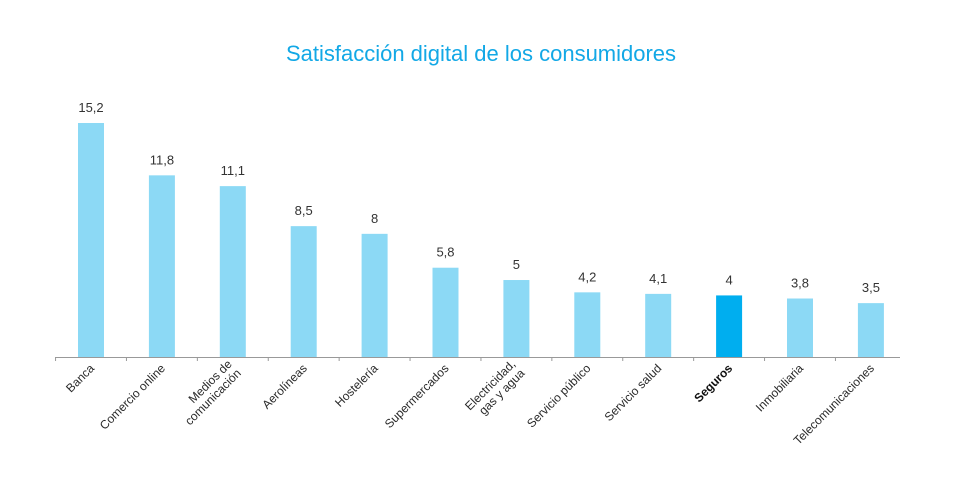 The image size is (963, 482). I want to click on category-label-line: Banca, so click(80, 378).